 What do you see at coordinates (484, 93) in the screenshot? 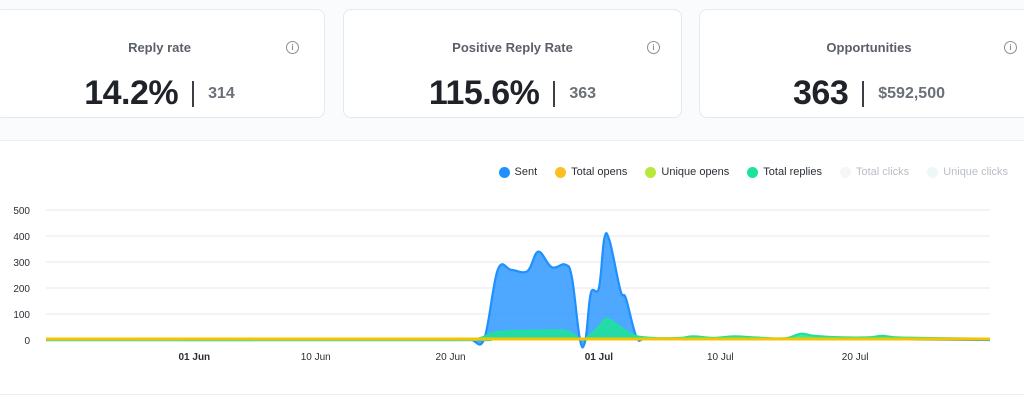
I see `metric-value: 115.6%` at bounding box center [484, 93].